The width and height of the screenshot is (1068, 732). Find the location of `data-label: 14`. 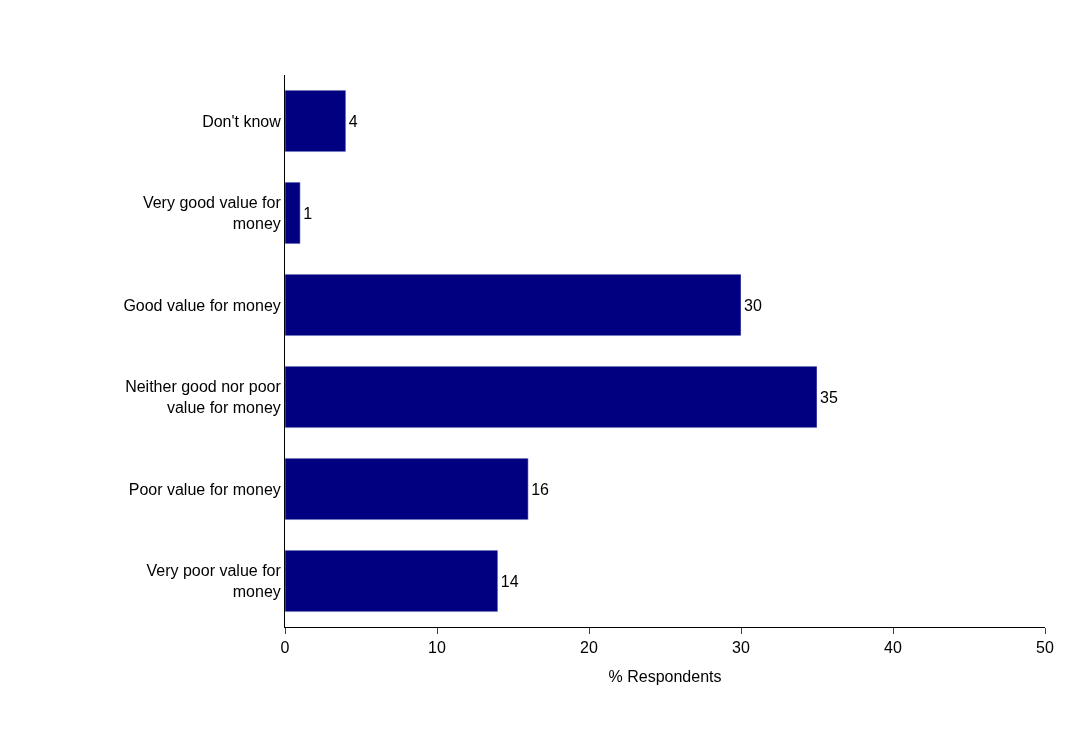

data-label: 14 is located at coordinates (509, 581).